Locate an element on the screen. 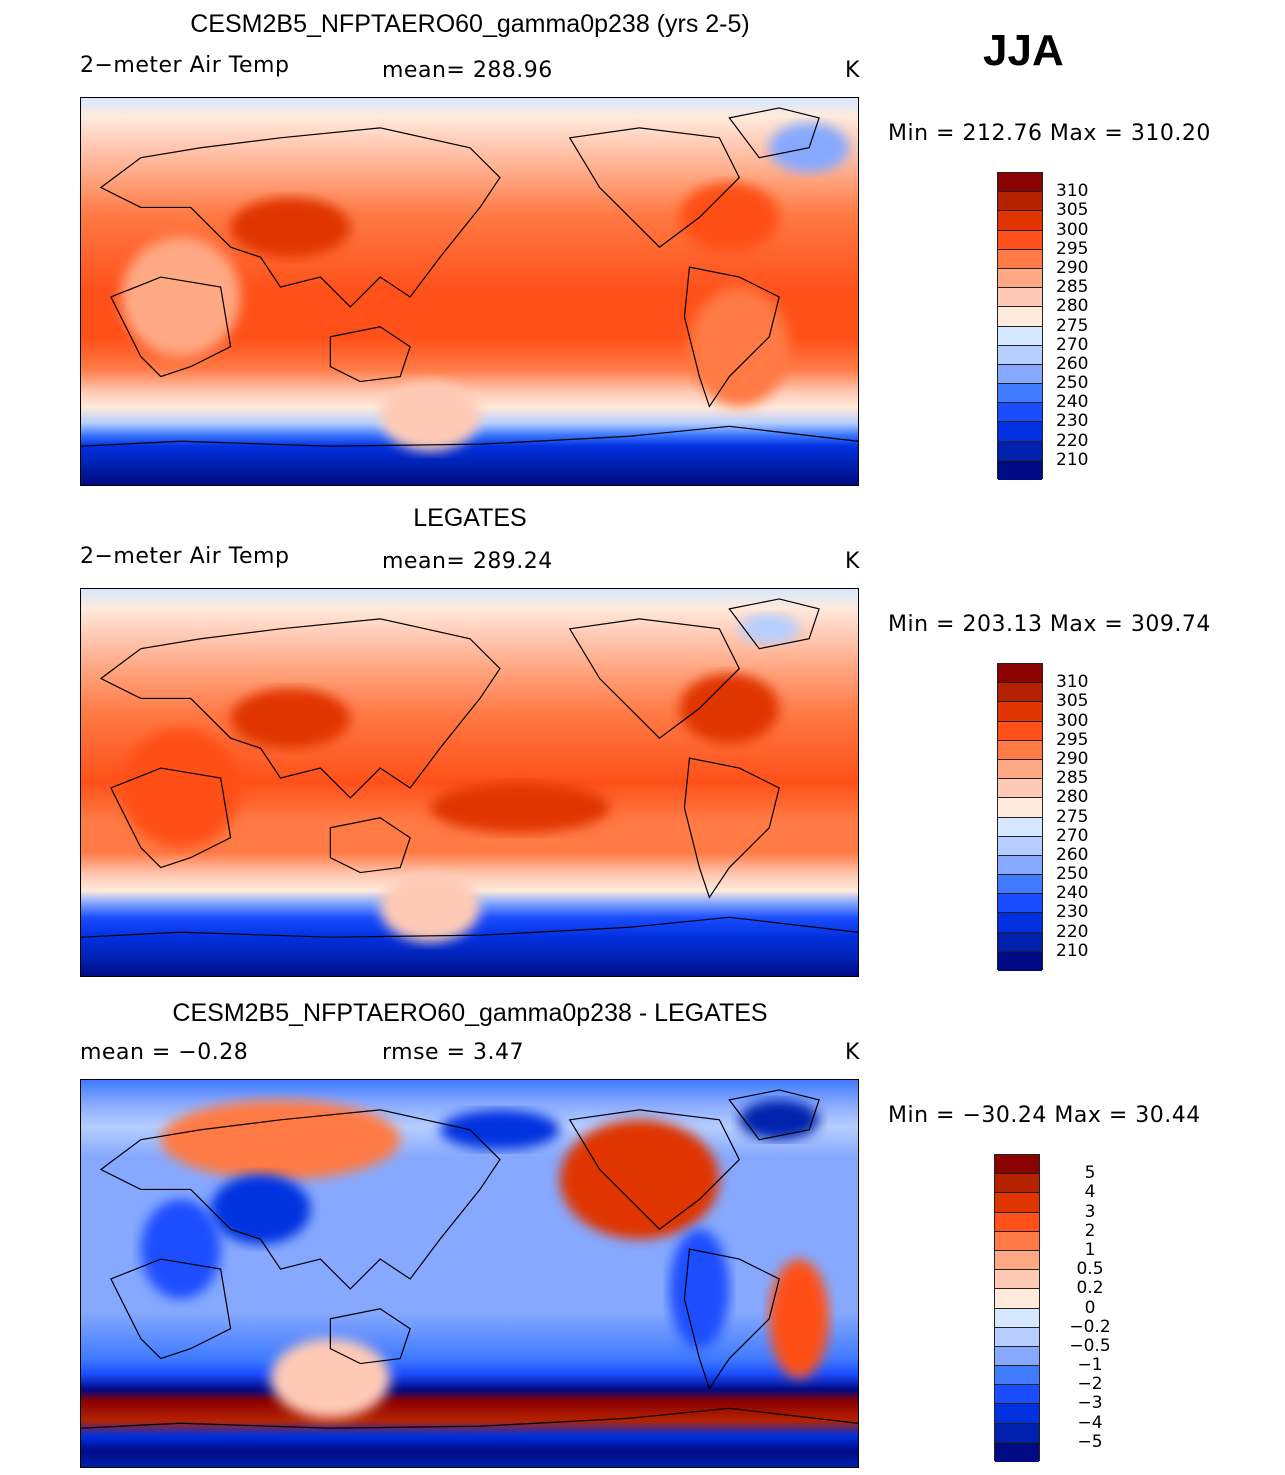  colorbar-tick-label: 290 is located at coordinates (1072, 758).